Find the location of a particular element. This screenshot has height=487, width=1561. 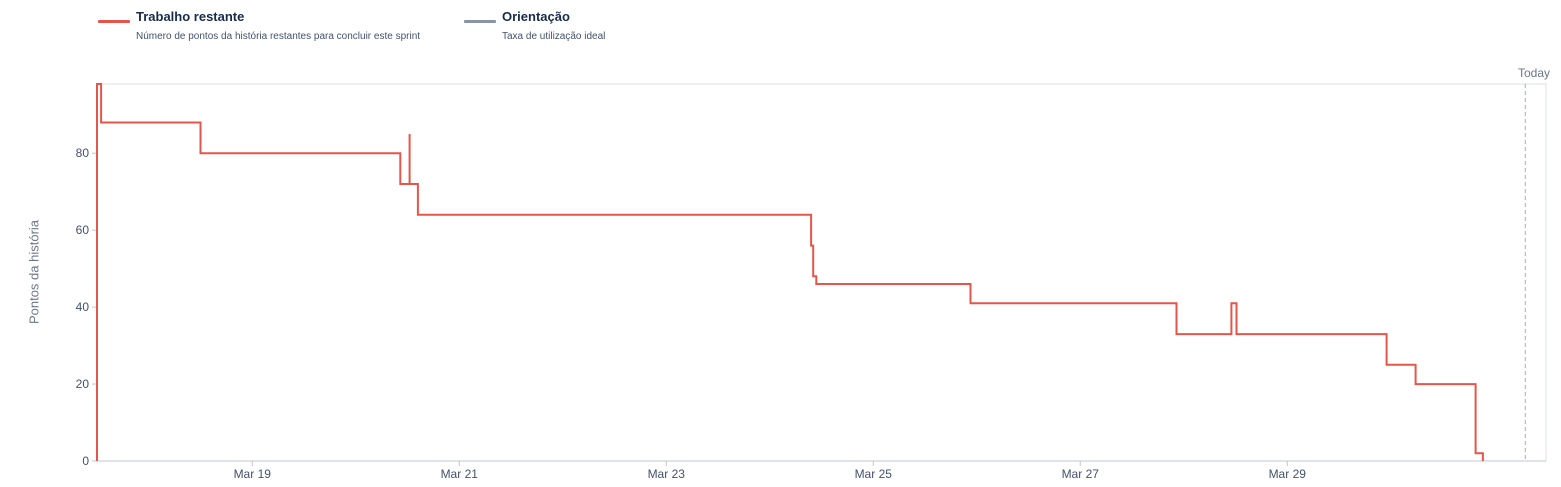

x-tick-label: Mar 19 is located at coordinates (253, 474).